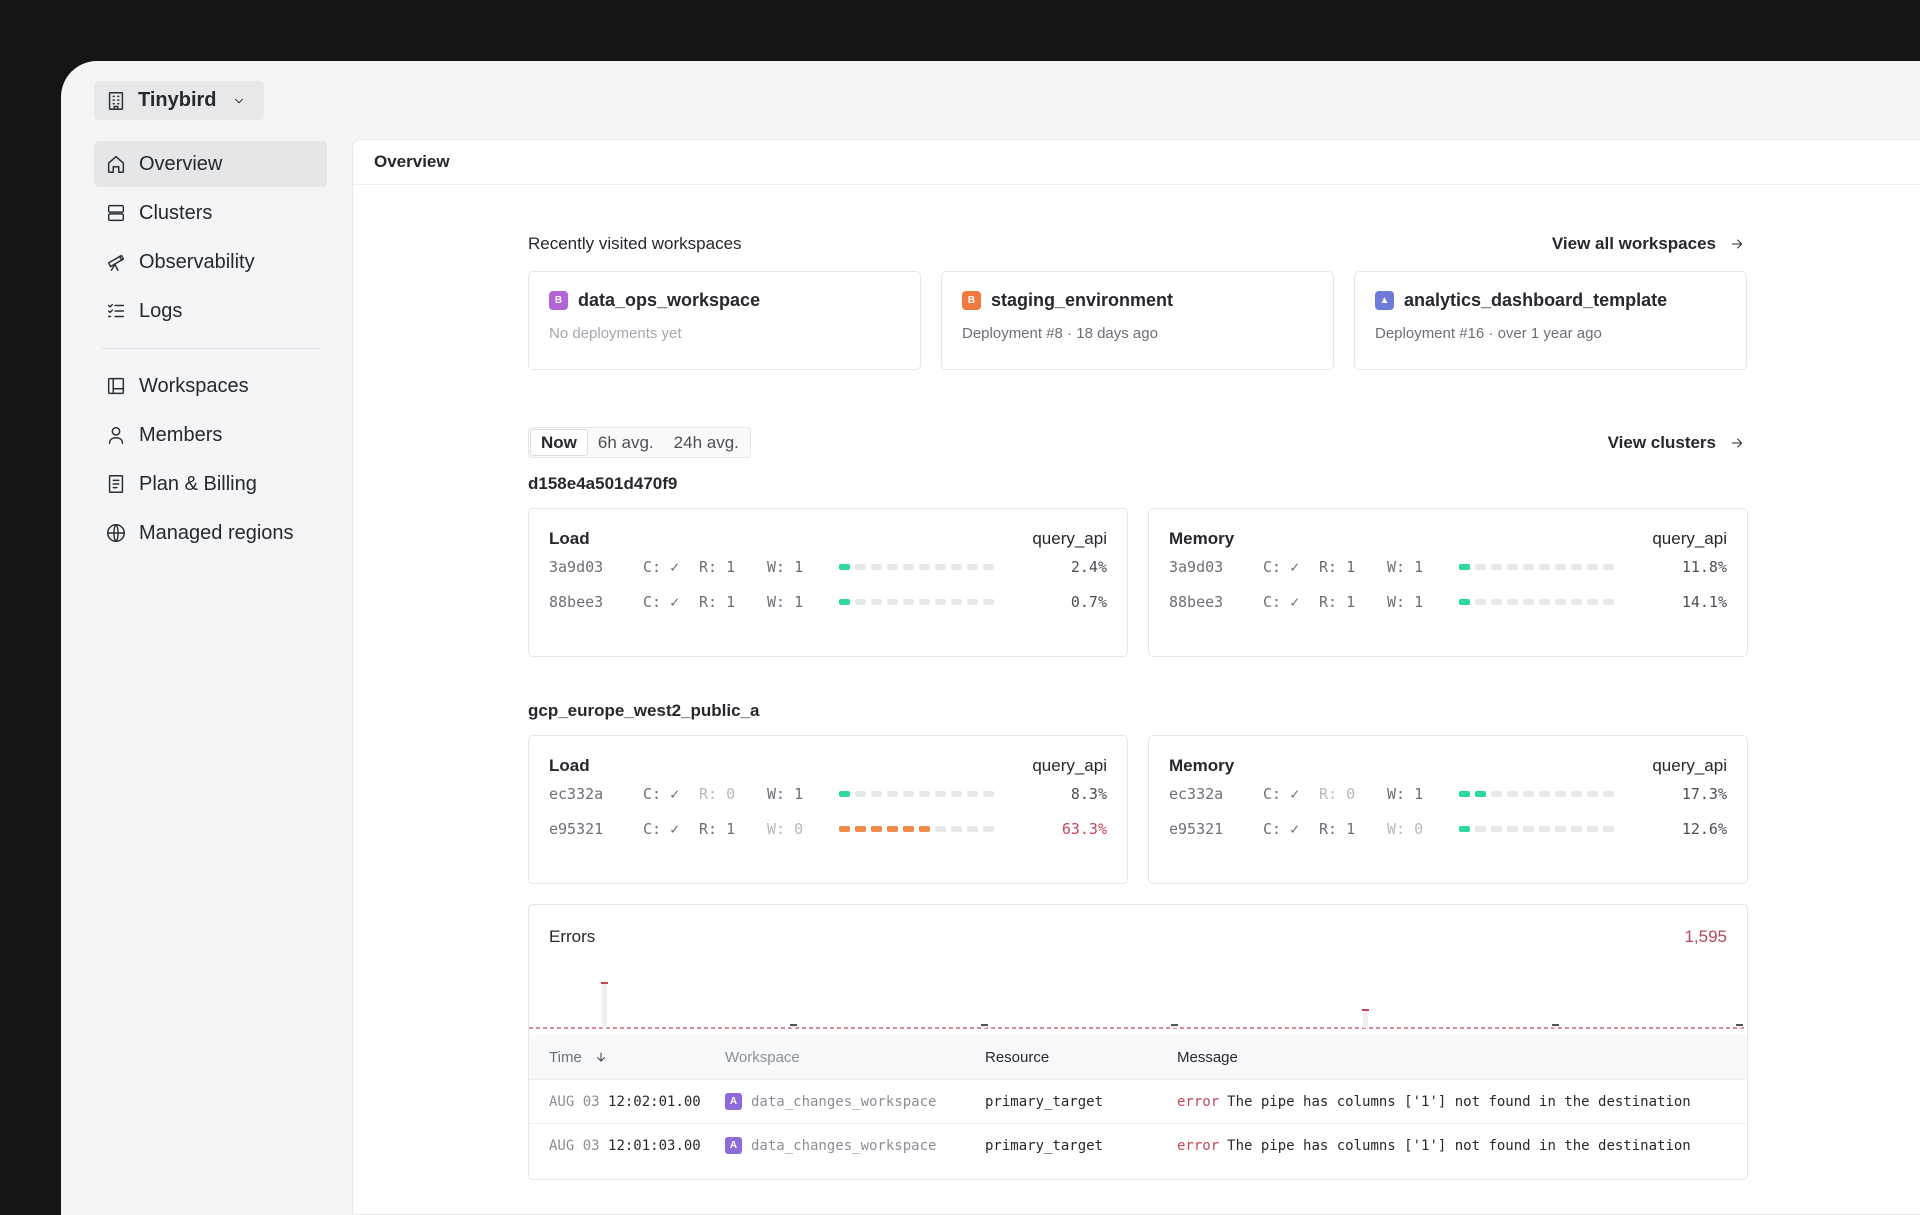 This screenshot has height=1215, width=1920. What do you see at coordinates (1448, 793) in the screenshot?
I see `replica-row: ec332a C: ✓ R: 0 W: 1 17.3%` at bounding box center [1448, 793].